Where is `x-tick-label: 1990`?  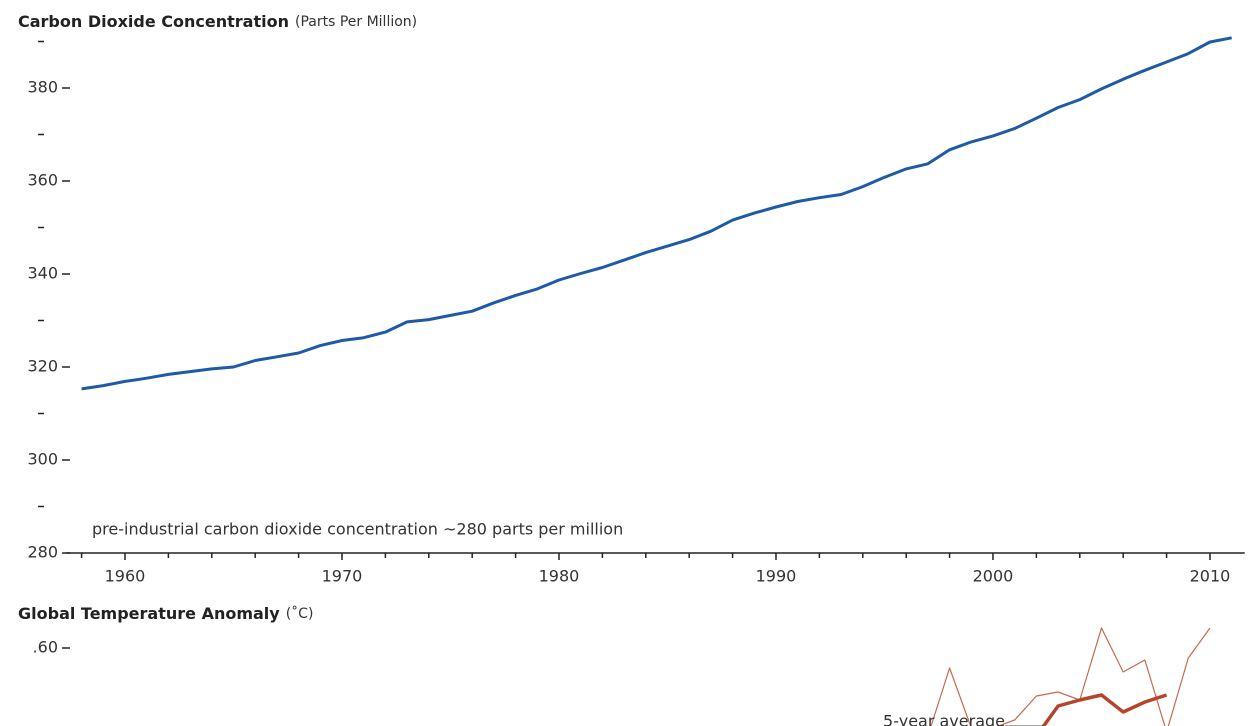
x-tick-label: 1990 is located at coordinates (776, 576).